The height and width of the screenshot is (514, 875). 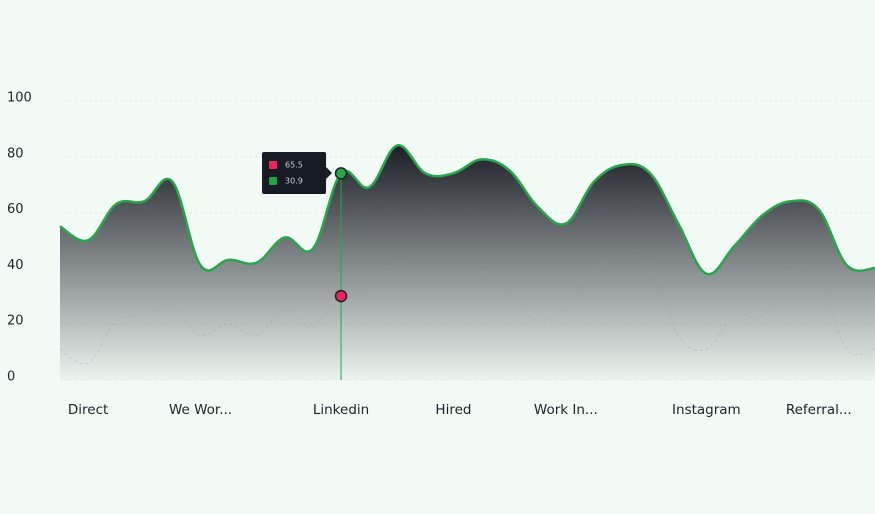 I want to click on y-tick-label: 40, so click(x=15, y=265).